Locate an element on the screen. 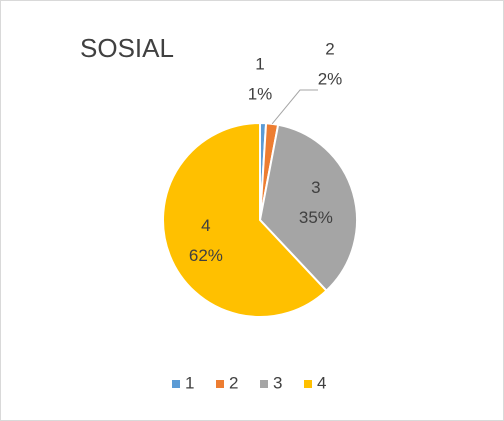 The image size is (504, 421). legend-label: 2 is located at coordinates (233, 382).